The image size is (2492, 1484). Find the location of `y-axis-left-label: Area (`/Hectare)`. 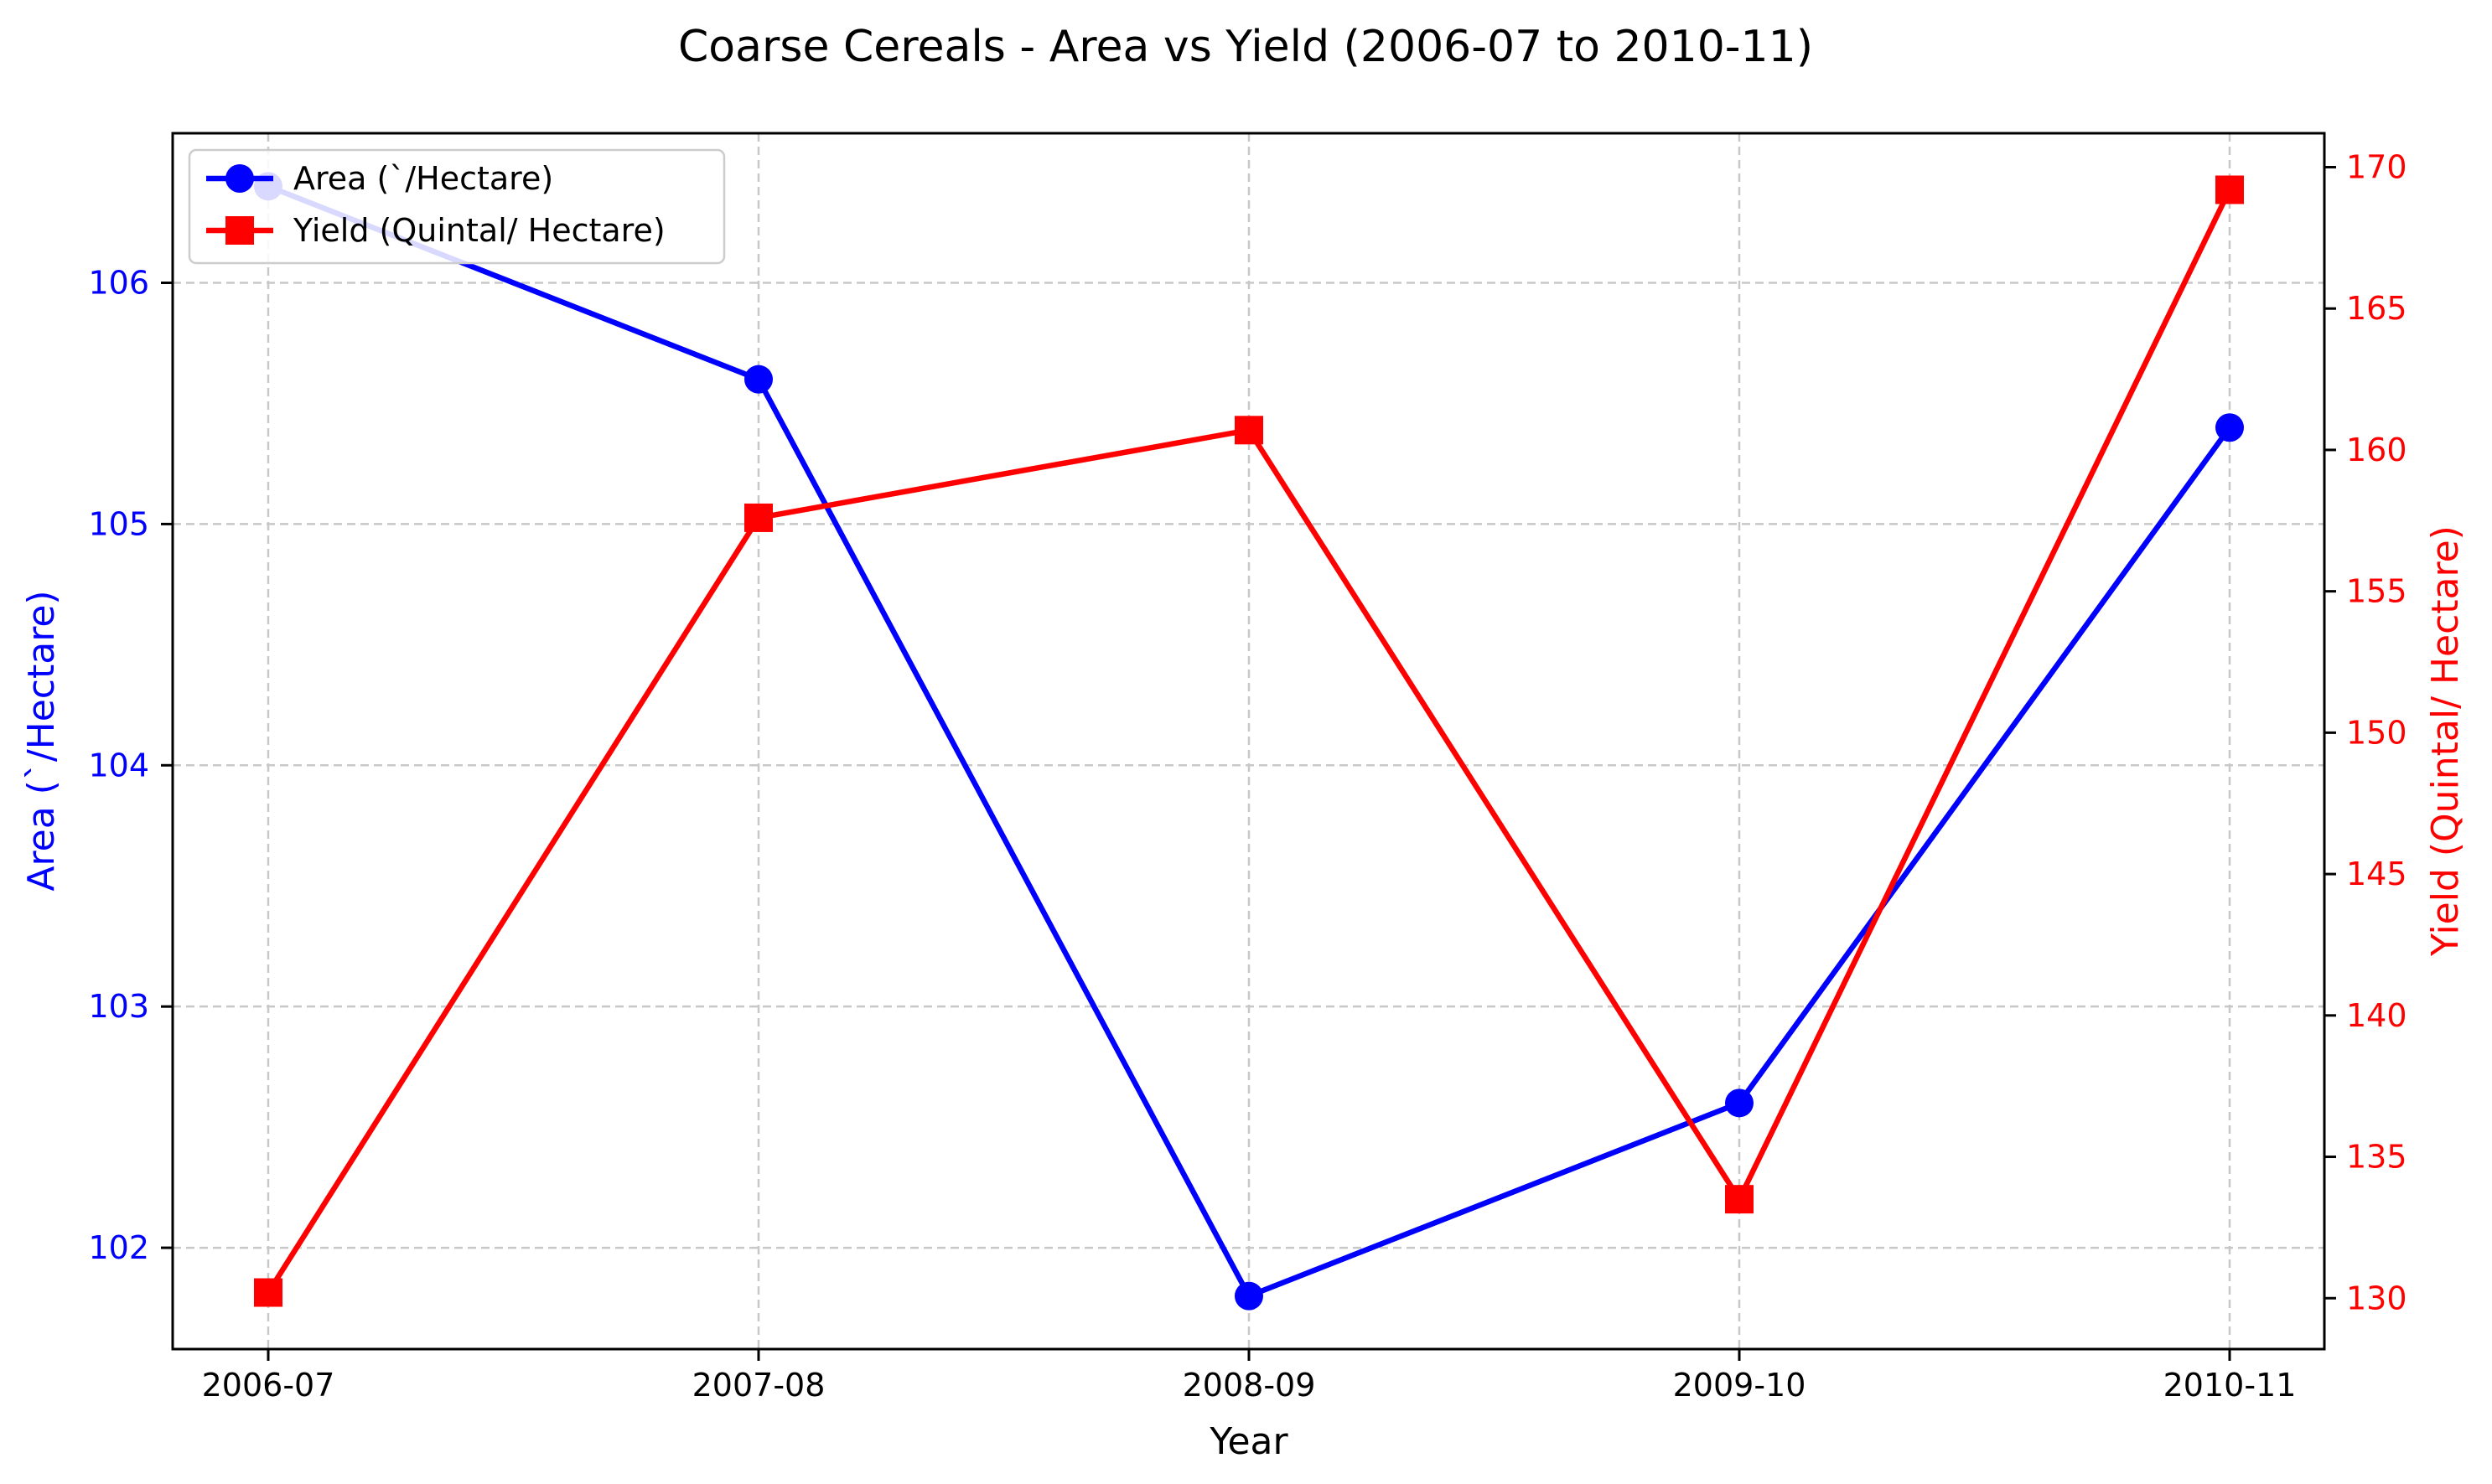

y-axis-left-label: Area (`/Hectare) is located at coordinates (41, 740).